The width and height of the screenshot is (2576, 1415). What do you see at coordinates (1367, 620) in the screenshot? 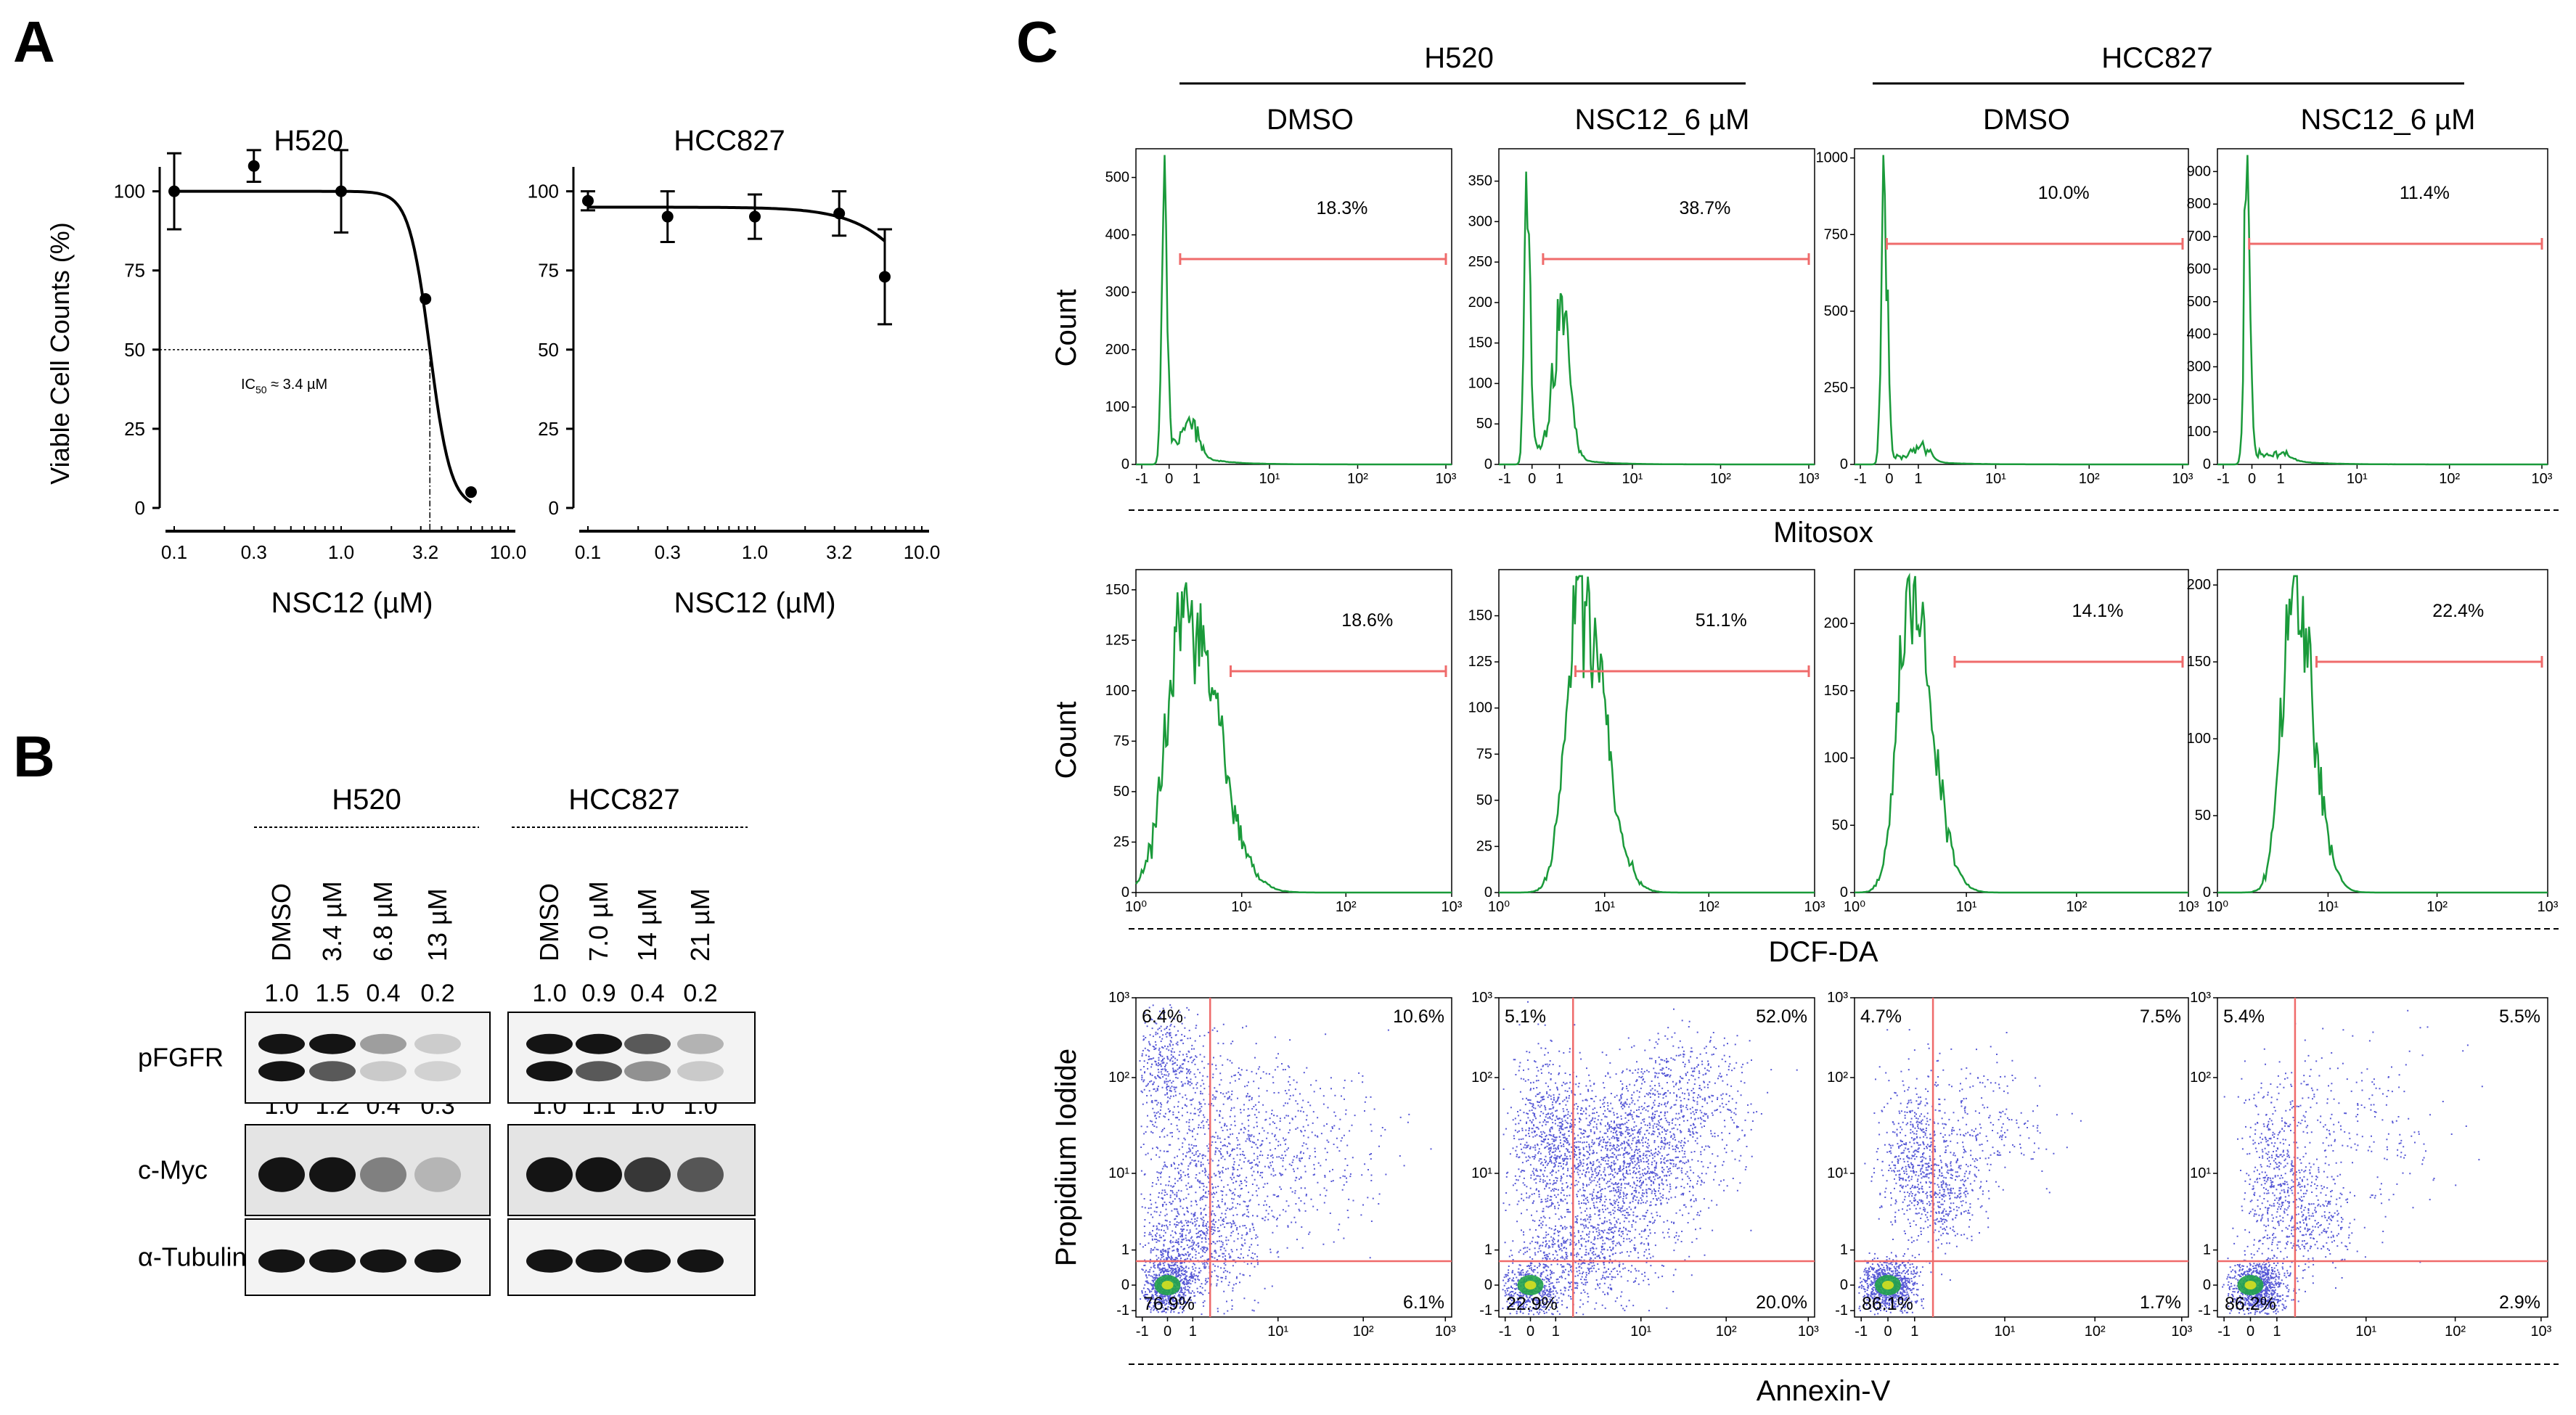
I see `gate-percent: 18.6%` at bounding box center [1367, 620].